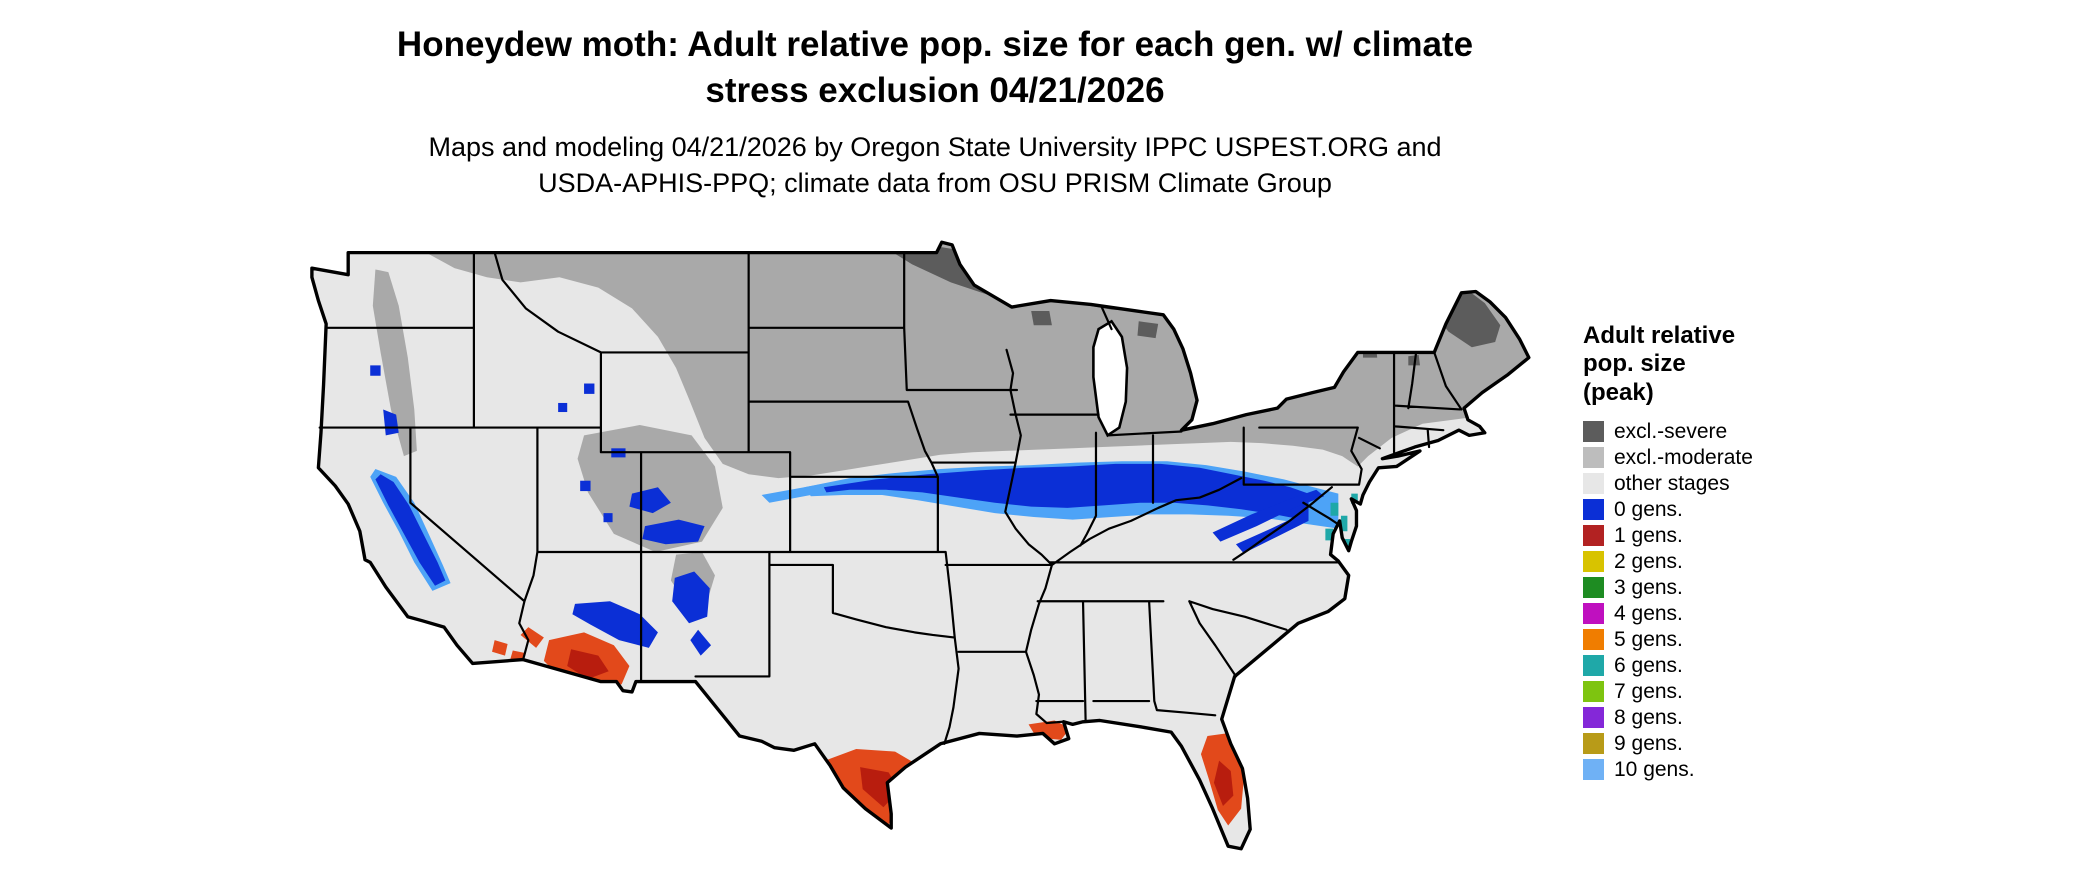  I want to click on legend-swatch-excl-severe, so click(1593, 431).